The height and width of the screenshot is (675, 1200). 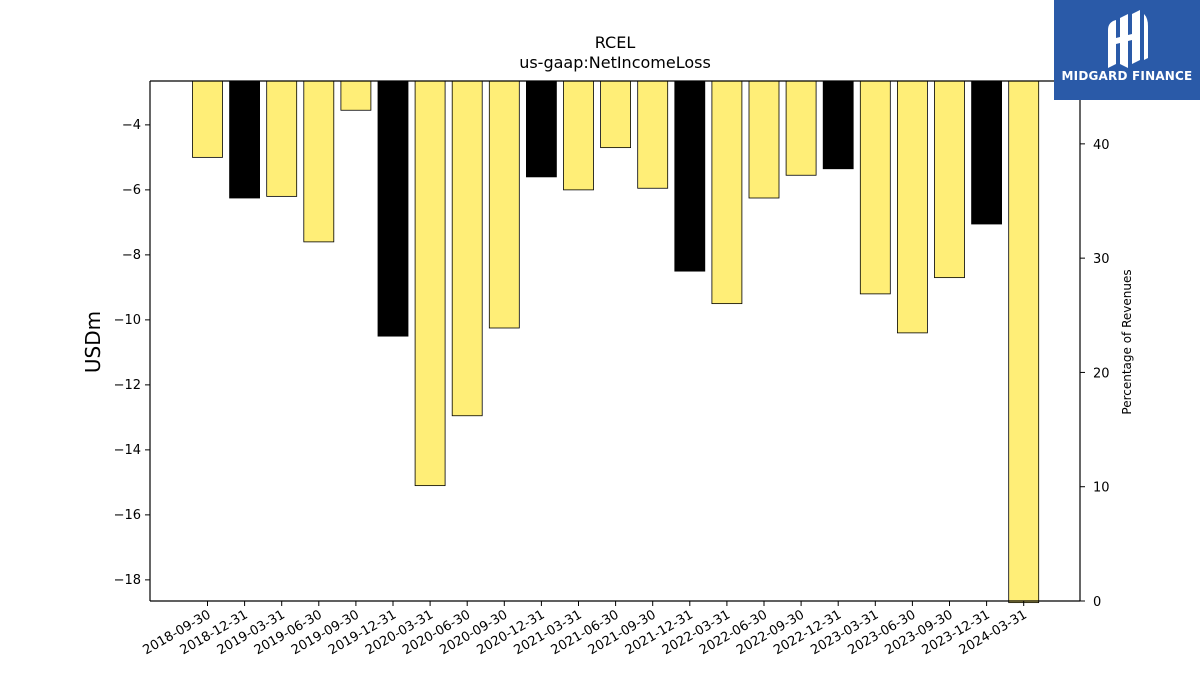 I want to click on y-tick-label: −16, so click(x=127, y=515).